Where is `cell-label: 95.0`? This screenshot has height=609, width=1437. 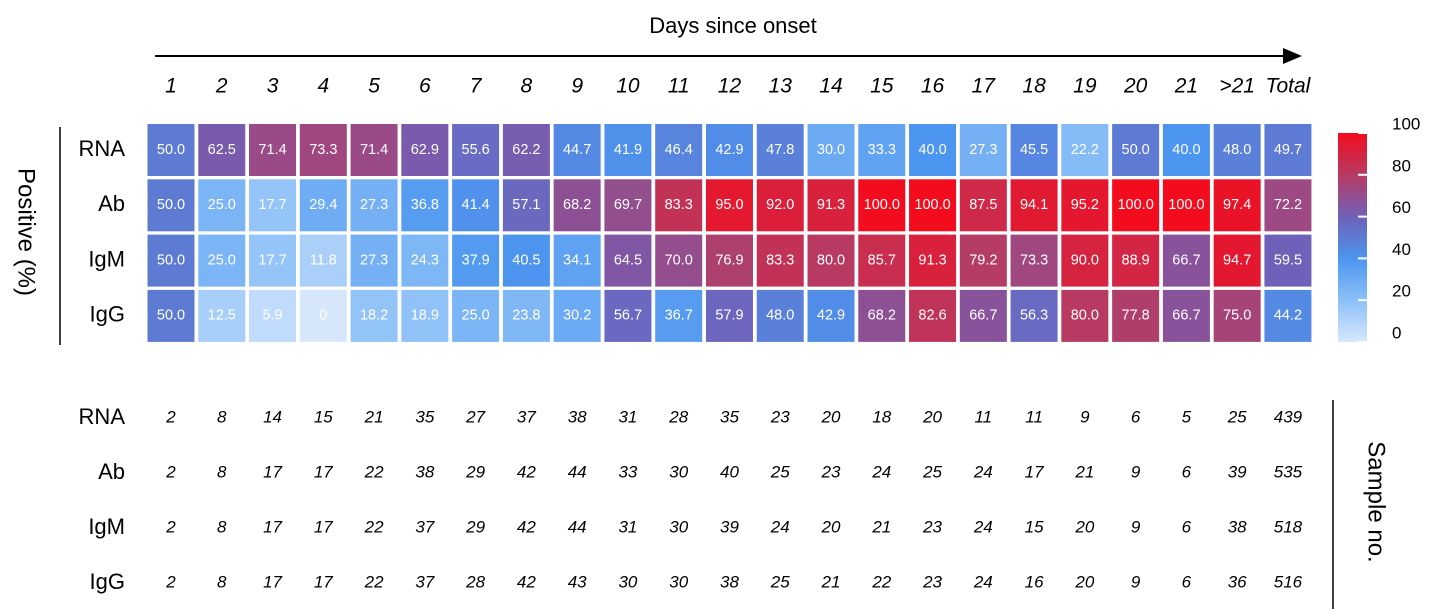 cell-label: 95.0 is located at coordinates (729, 205).